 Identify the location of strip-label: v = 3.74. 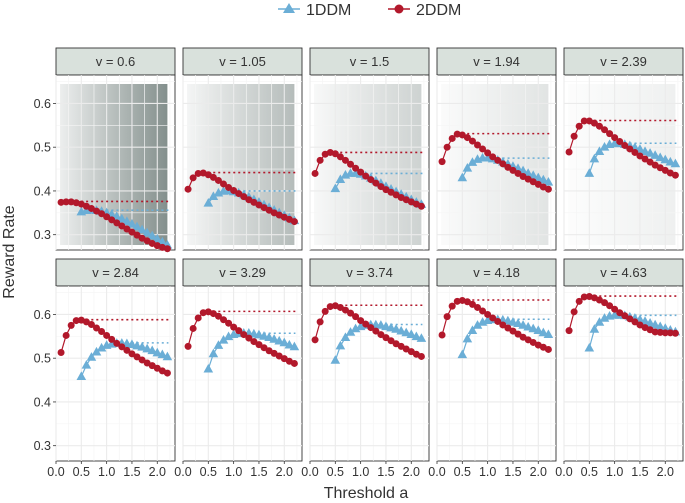
(369, 272).